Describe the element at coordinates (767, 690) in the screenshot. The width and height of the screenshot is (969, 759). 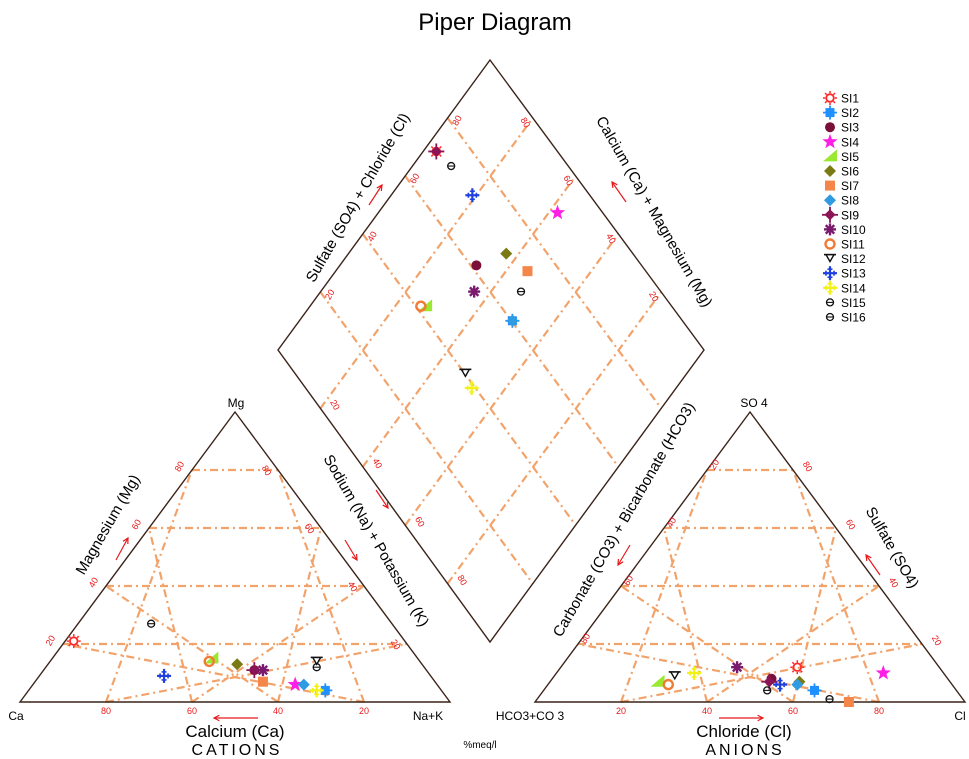
I see `anion-point-si15` at that location.